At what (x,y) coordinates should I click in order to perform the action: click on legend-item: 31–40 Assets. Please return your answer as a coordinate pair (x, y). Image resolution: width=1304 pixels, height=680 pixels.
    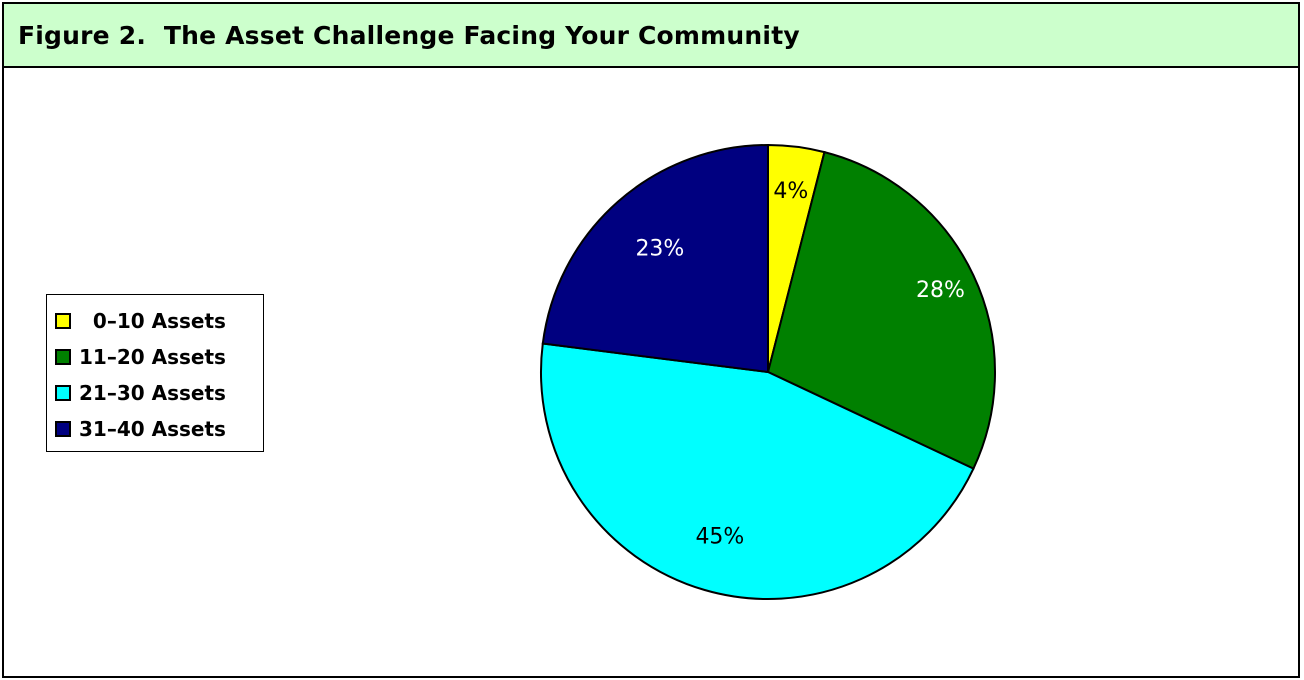
    Looking at the image, I should click on (159, 429).